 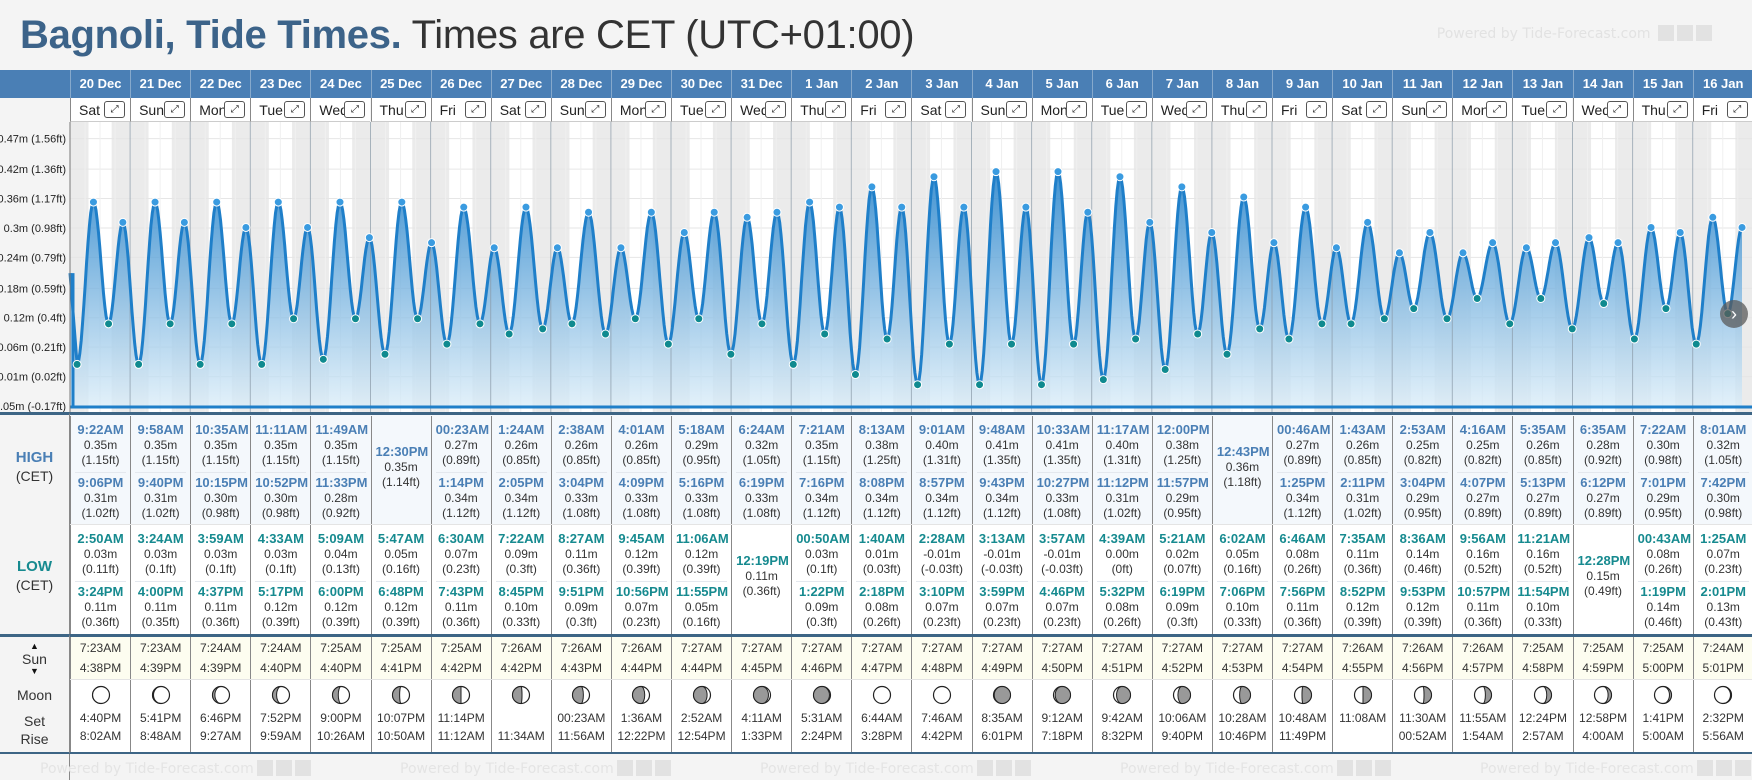 What do you see at coordinates (1382, 768) in the screenshot?
I see `mountain-logo-icon` at bounding box center [1382, 768].